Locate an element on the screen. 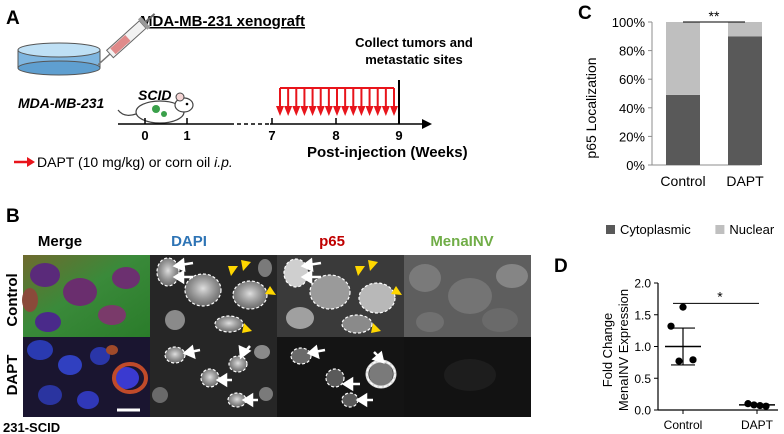 Image resolution: width=784 pixels, height=434 pixels. dose-arrows is located at coordinates (337, 101).